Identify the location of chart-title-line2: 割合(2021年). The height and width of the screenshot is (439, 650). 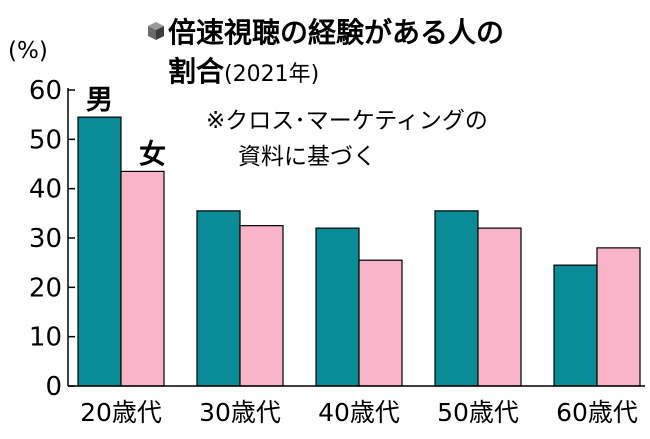
(243, 71).